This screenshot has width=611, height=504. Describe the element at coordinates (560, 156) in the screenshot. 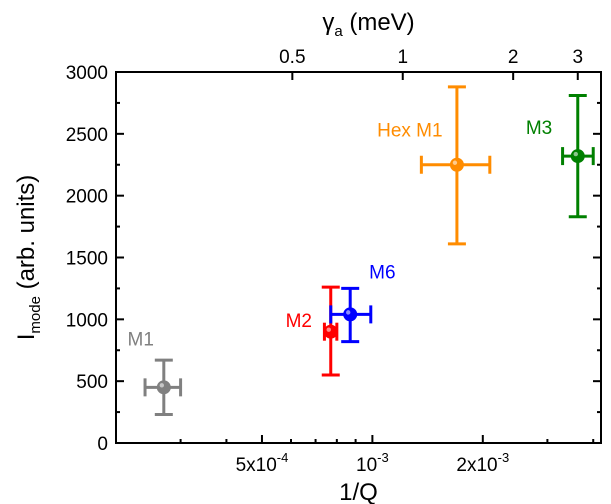

I see `data-point: M3` at that location.